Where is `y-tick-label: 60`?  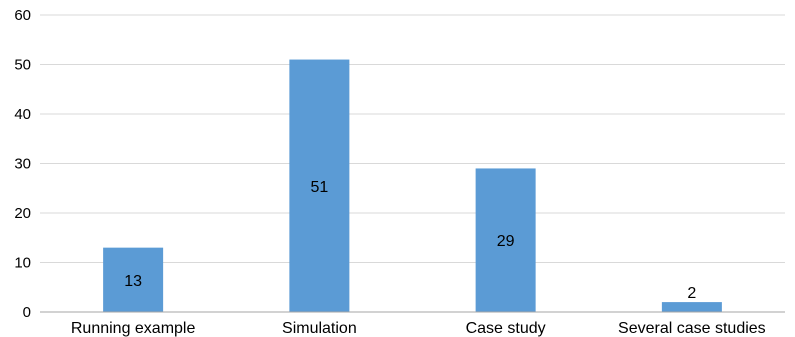
y-tick-label: 60 is located at coordinates (22, 15).